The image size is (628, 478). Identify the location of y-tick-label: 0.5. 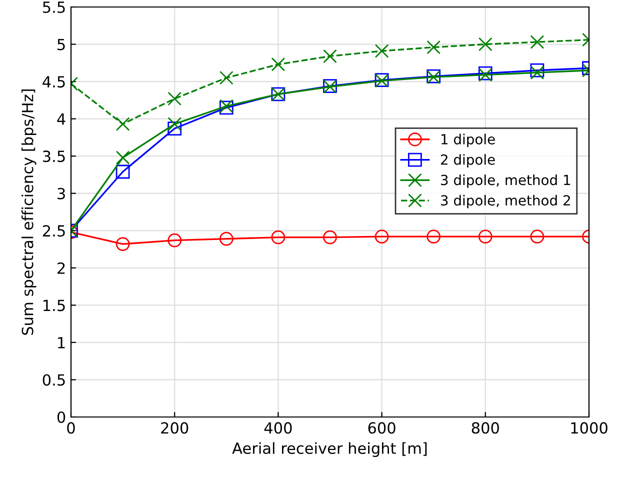
(53, 380).